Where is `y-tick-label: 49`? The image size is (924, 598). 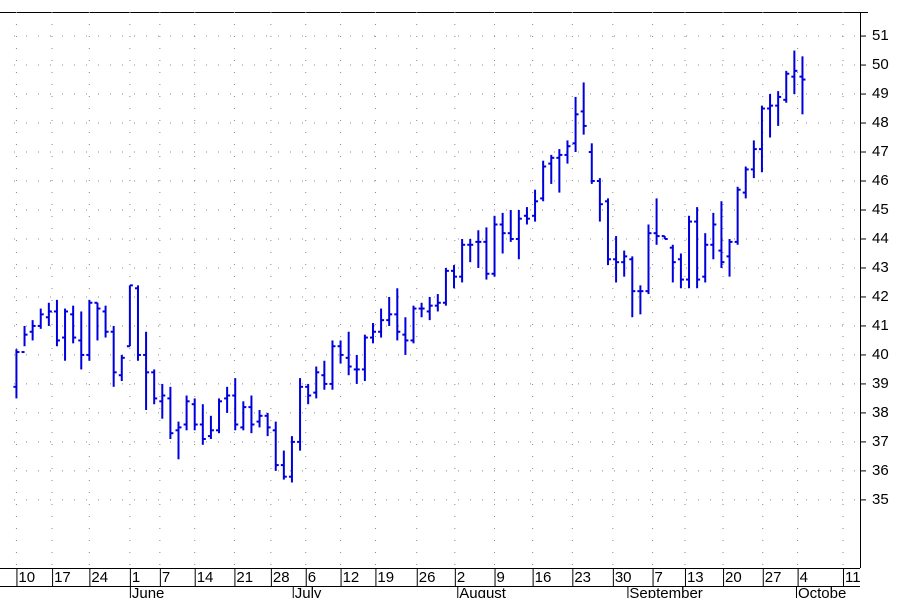
y-tick-label: 49 is located at coordinates (880, 93).